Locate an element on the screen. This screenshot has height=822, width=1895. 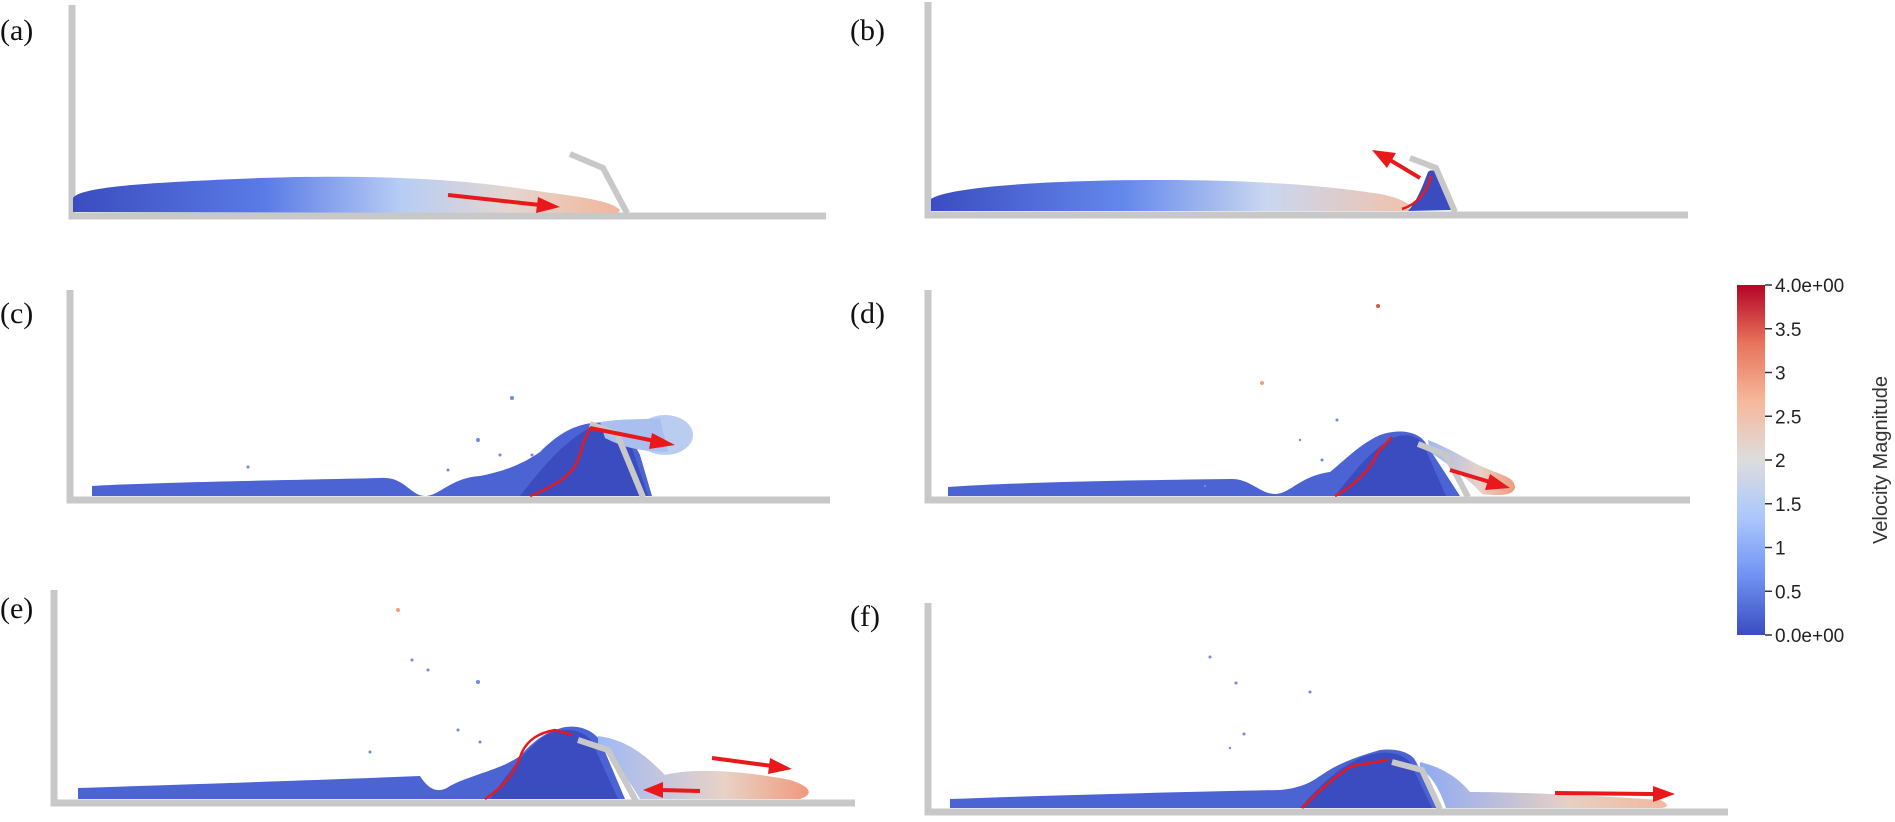
panel-label-a: (a) is located at coordinates (16, 30).